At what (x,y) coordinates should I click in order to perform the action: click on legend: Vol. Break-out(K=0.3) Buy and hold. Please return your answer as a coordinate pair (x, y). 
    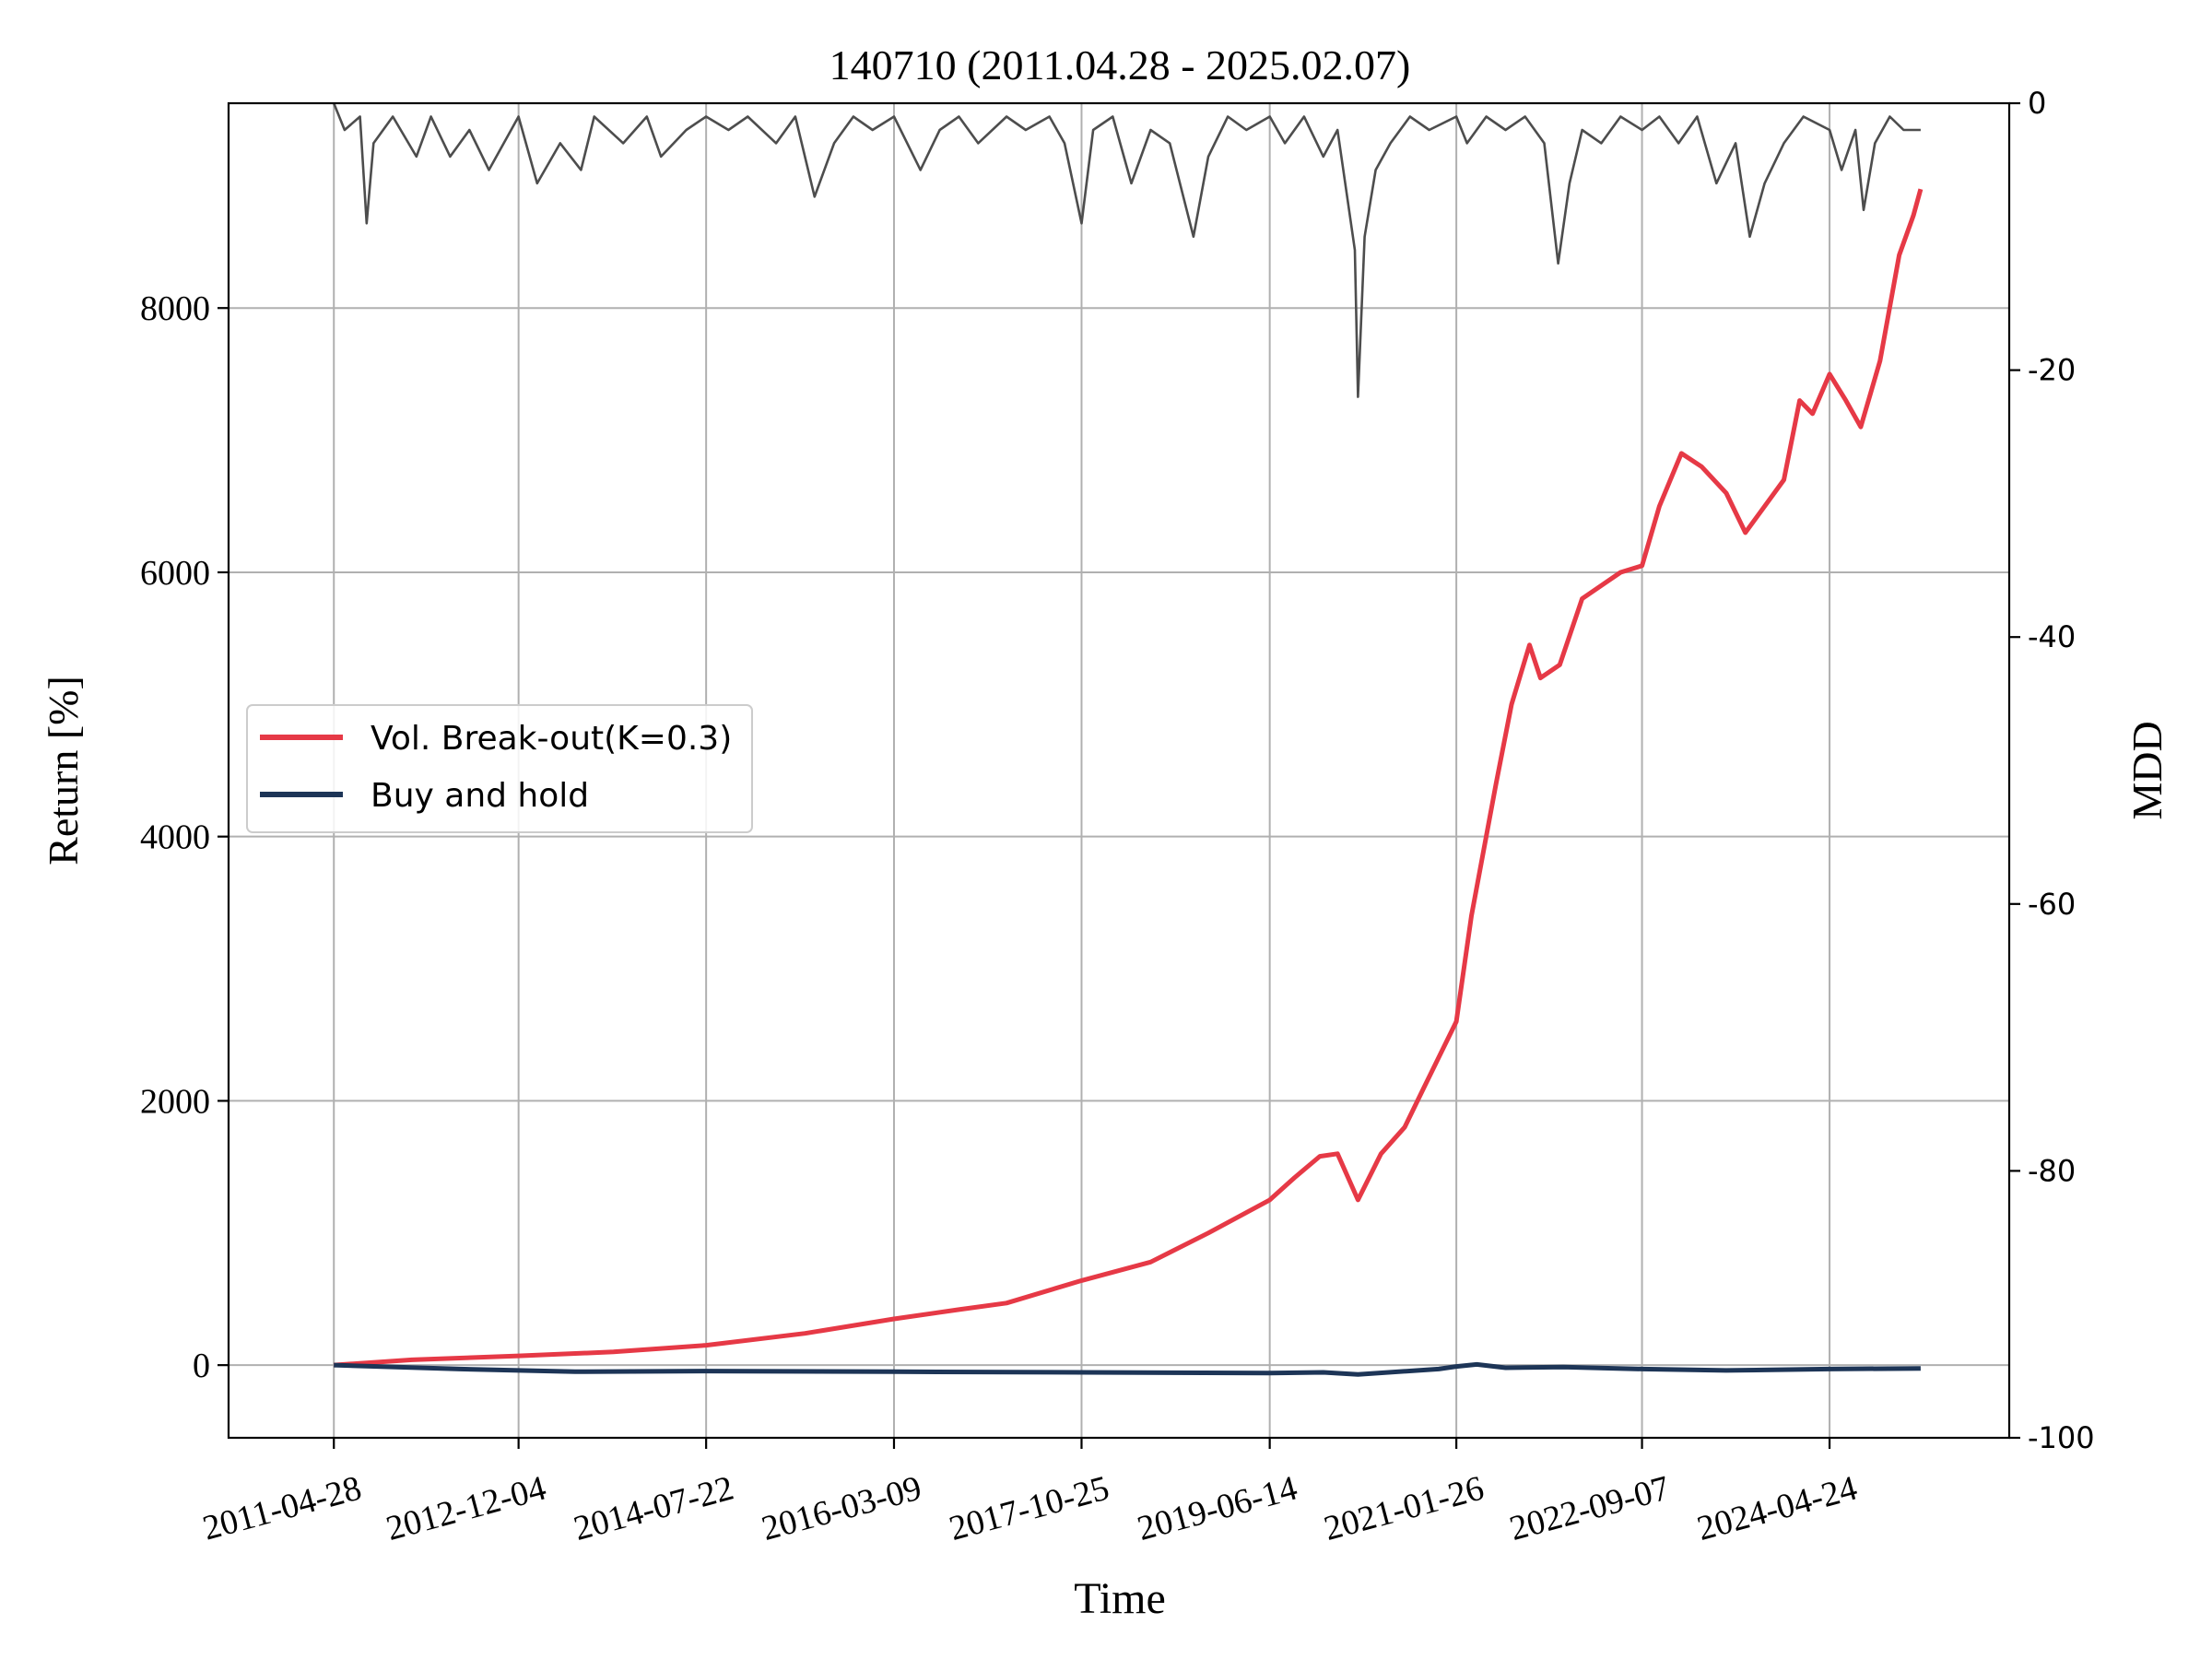
    Looking at the image, I should click on (499, 768).